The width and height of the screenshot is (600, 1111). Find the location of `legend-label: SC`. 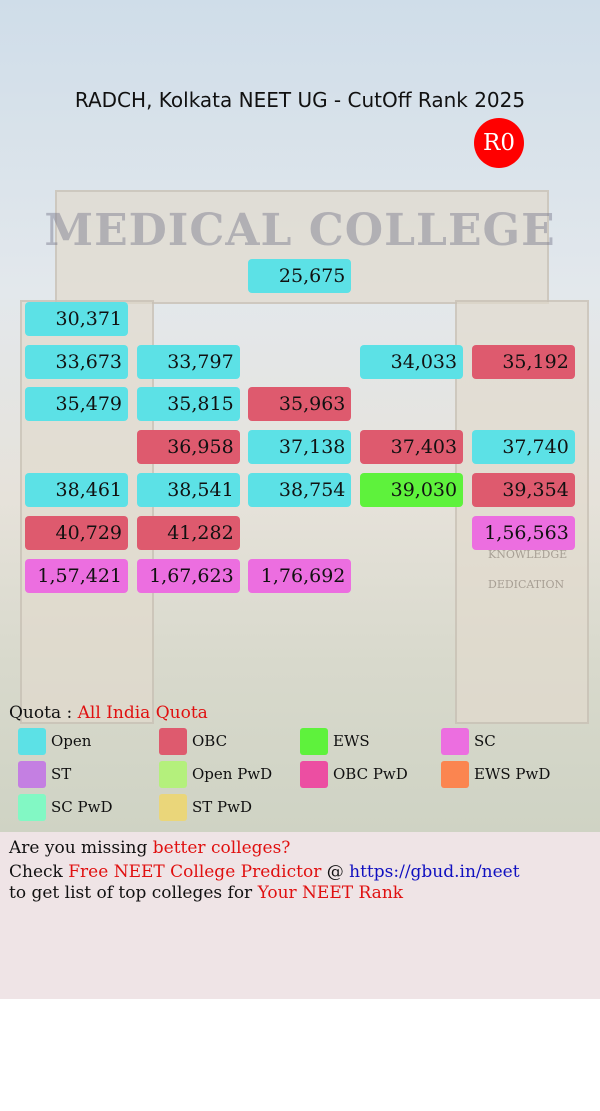

legend-label: SC is located at coordinates (485, 741).